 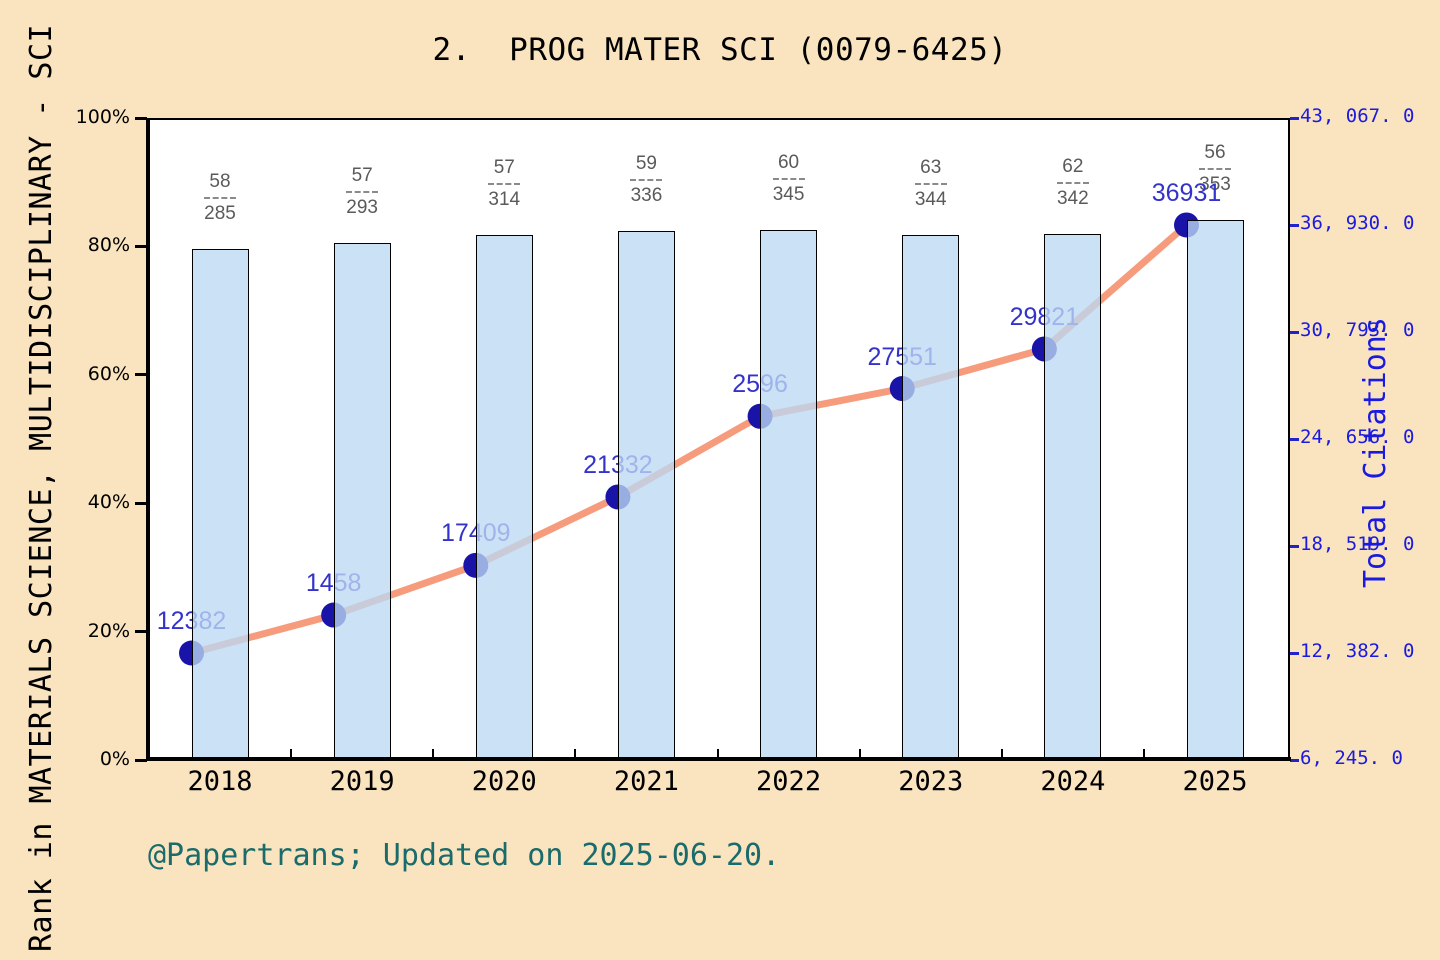 What do you see at coordinates (1072, 199) in the screenshot?
I see `rank-denominator: 342` at bounding box center [1072, 199].